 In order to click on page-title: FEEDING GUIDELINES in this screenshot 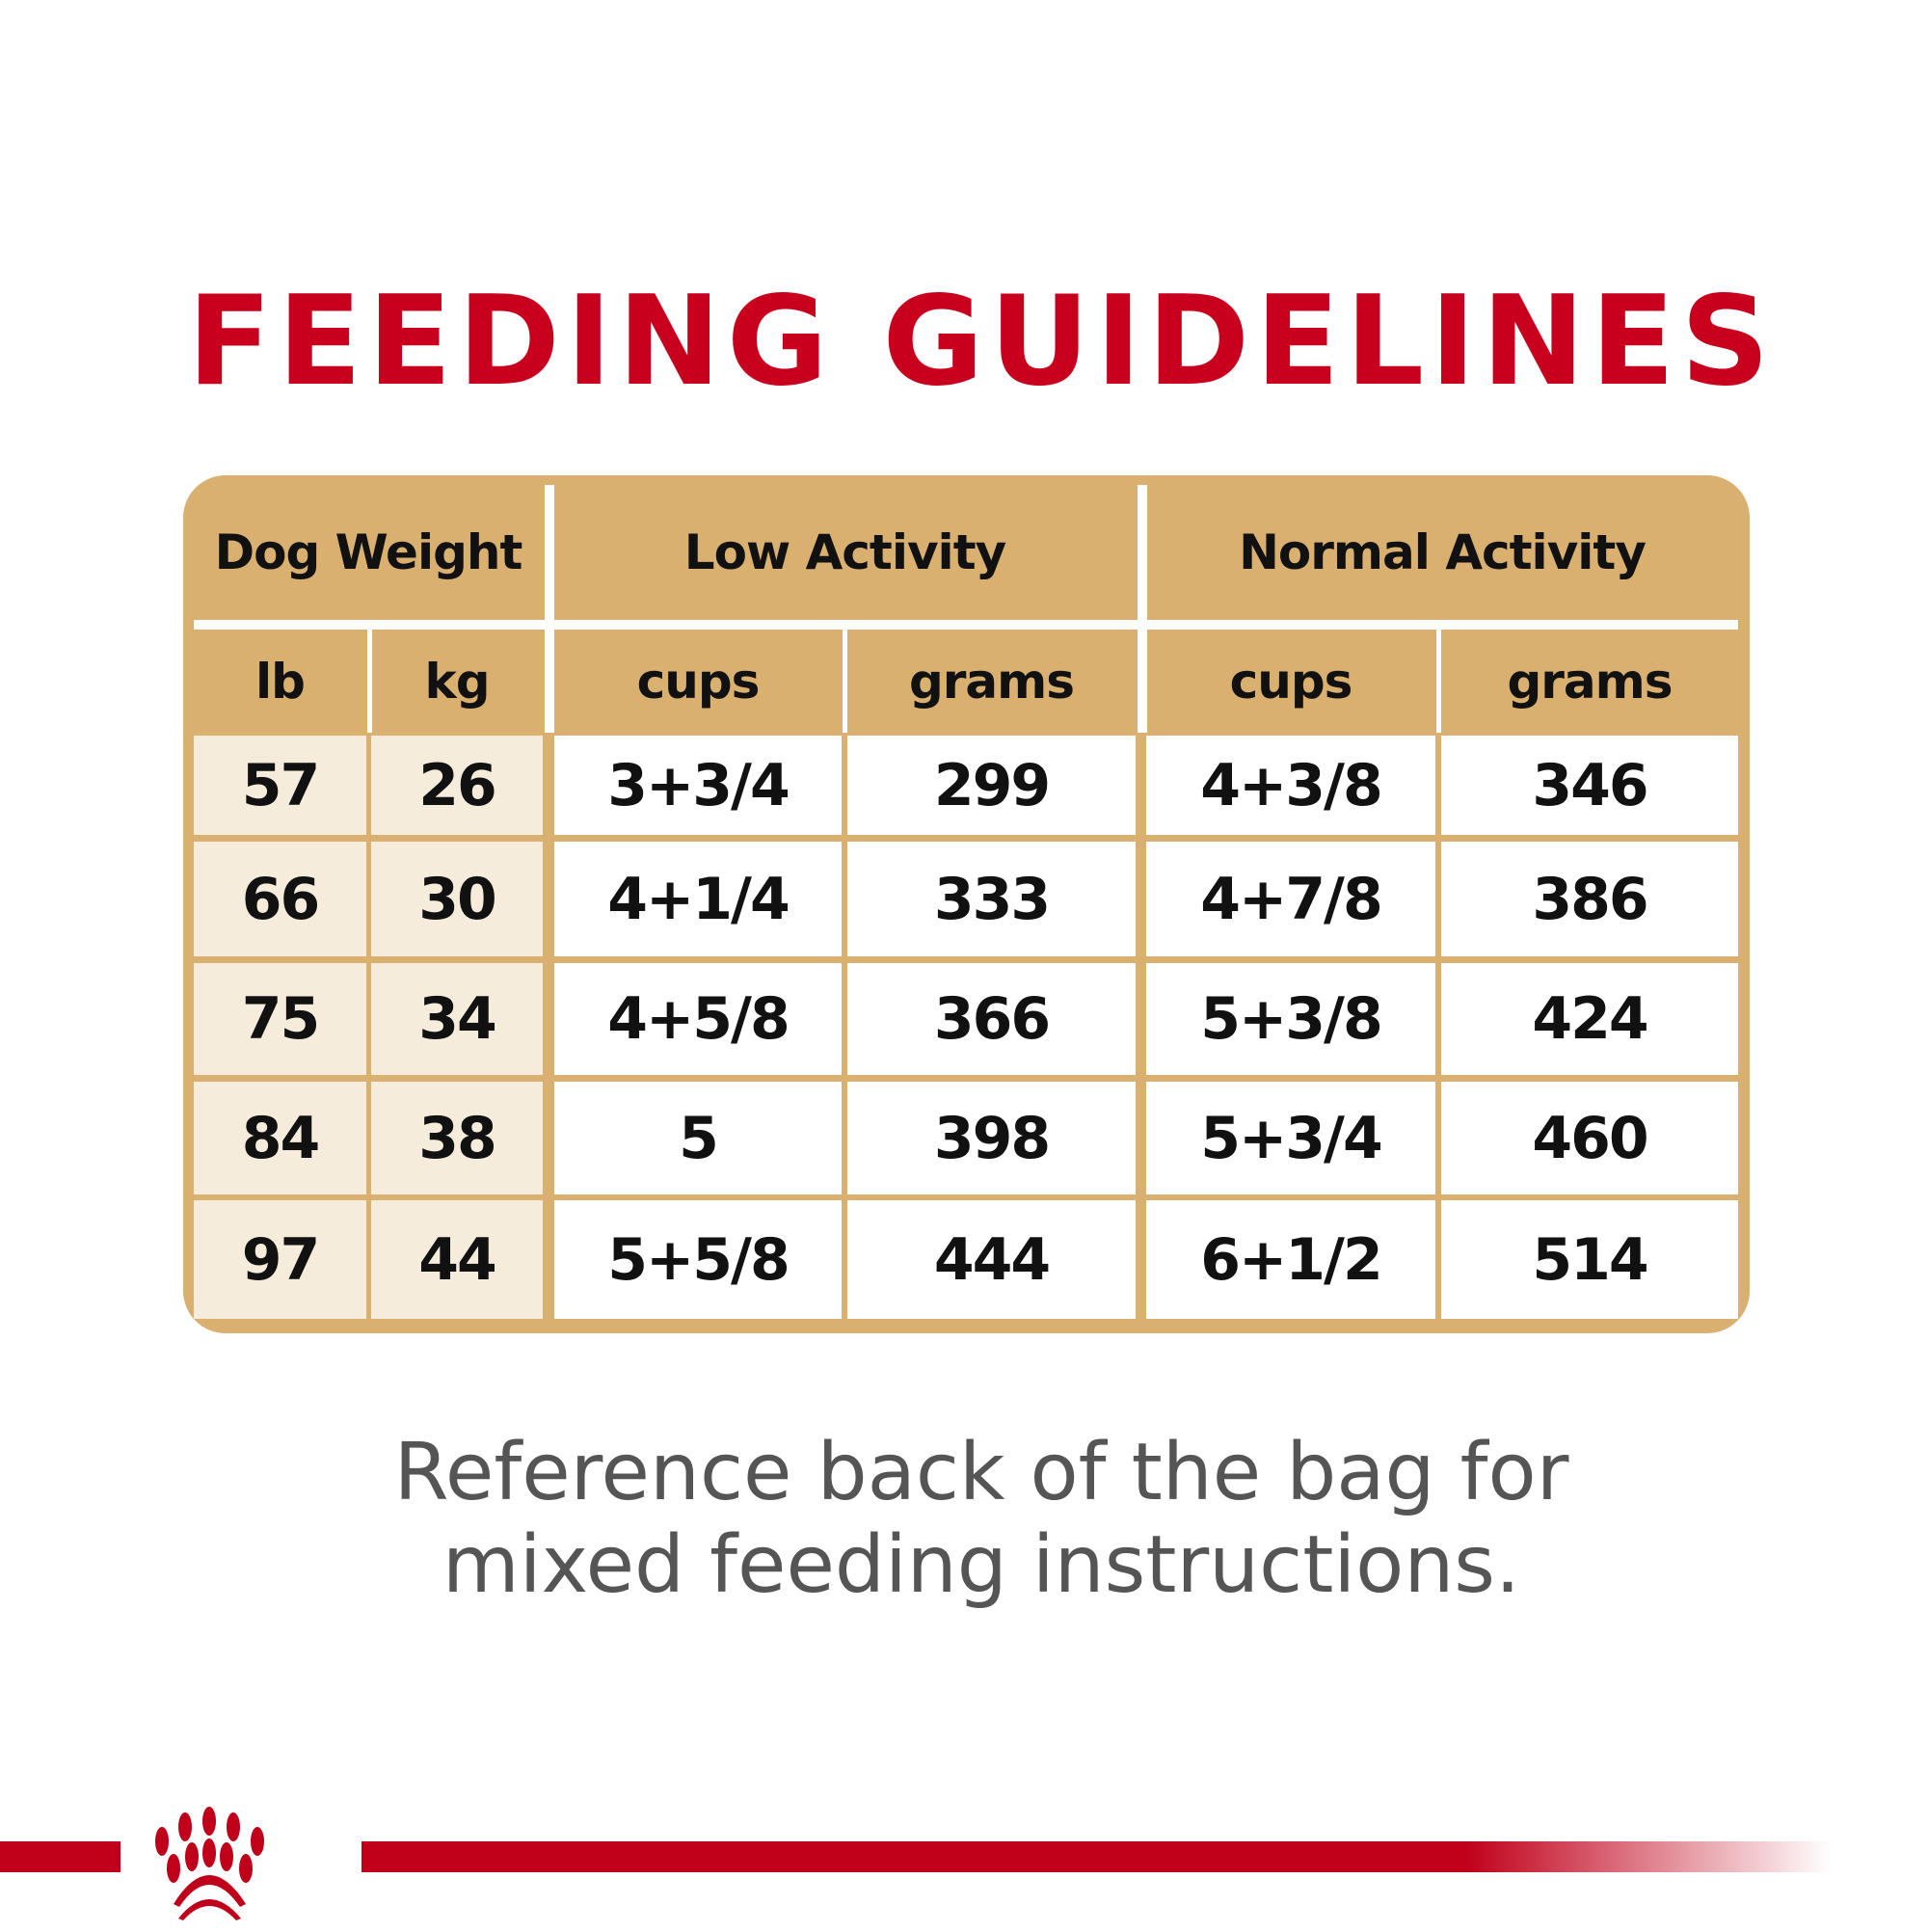, I will do `click(981, 342)`.